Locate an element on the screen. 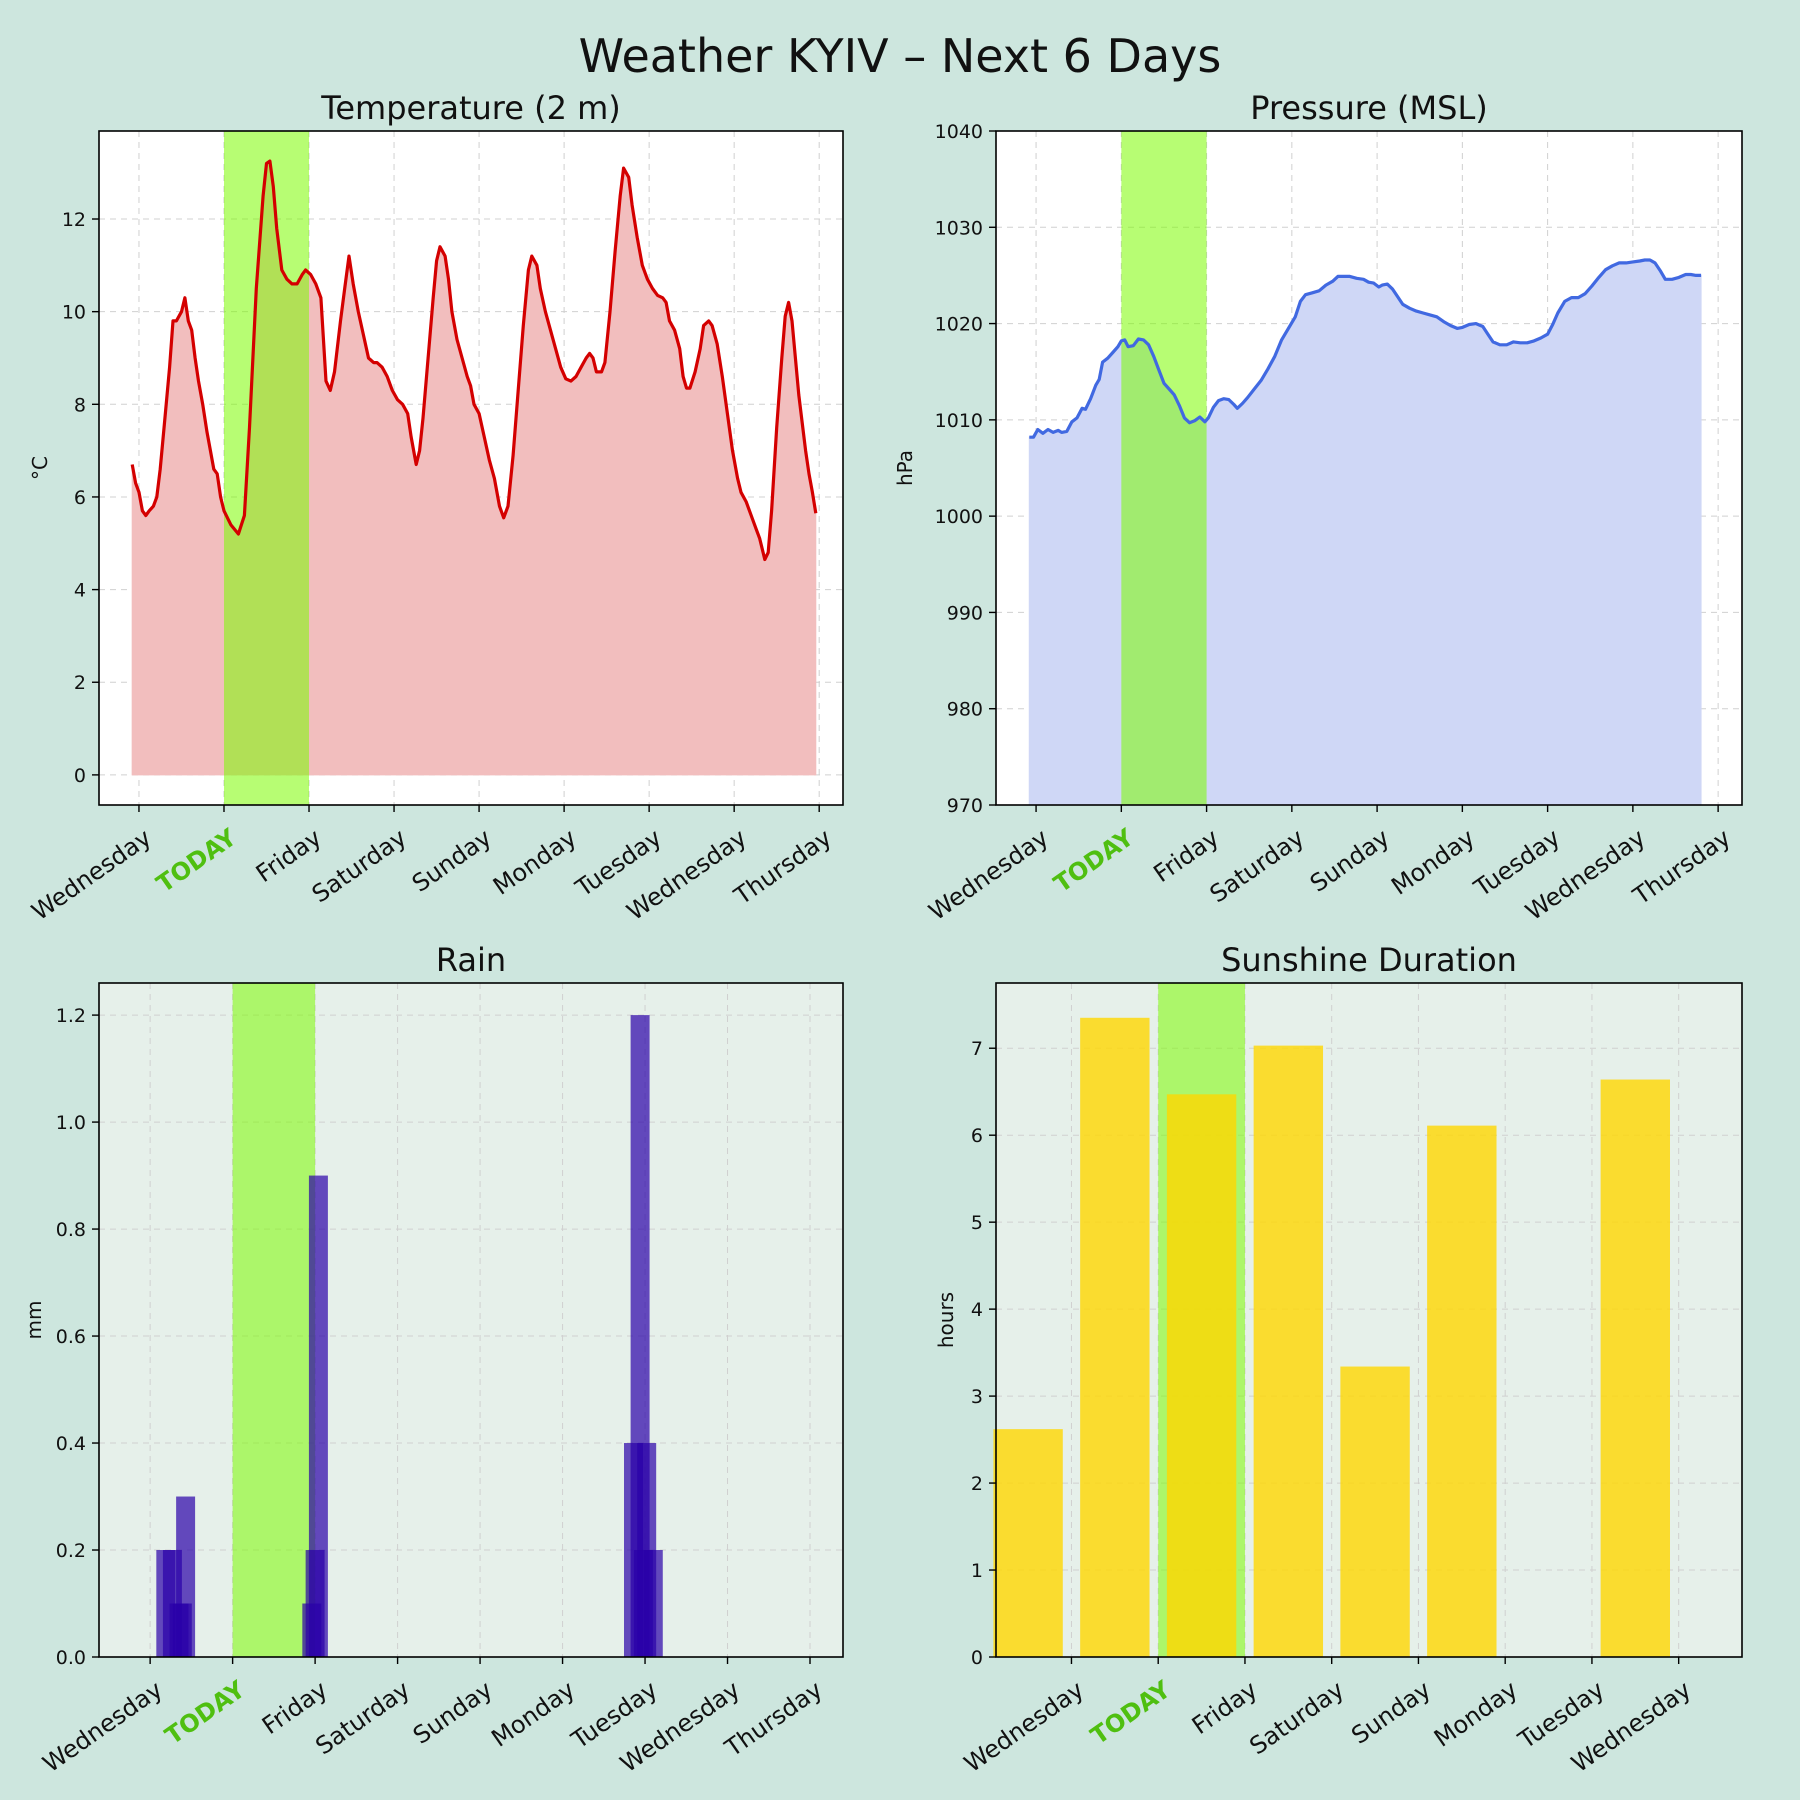  sunshine-ylabel: hours is located at coordinates (946, 1320).